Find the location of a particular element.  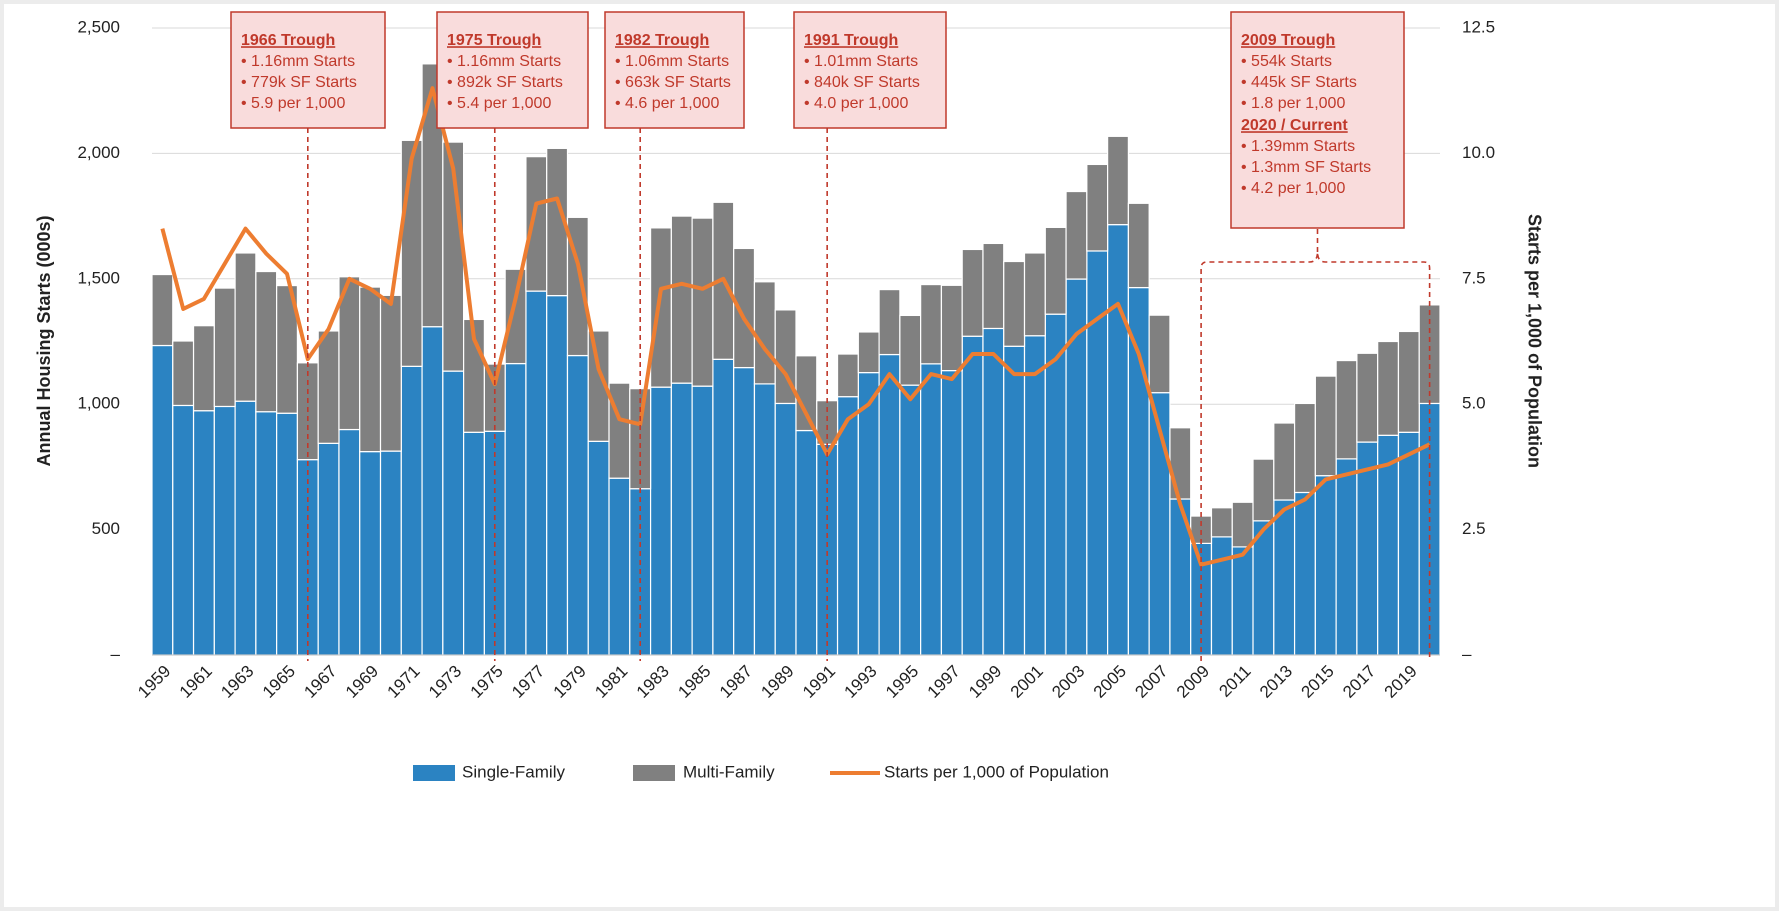

y2-tick-label: 12.5 is located at coordinates (1478, 26).